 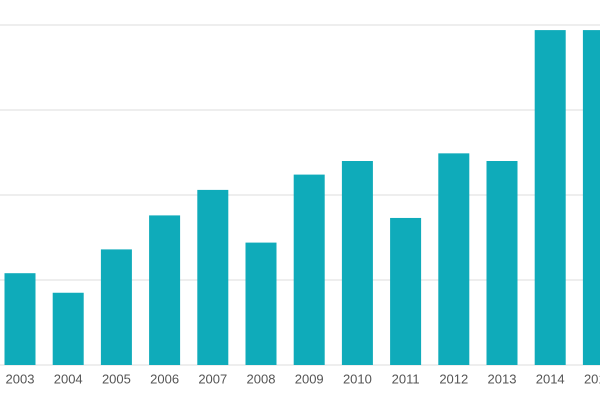 What do you see at coordinates (502, 378) in the screenshot?
I see `x-tick-label: 2013` at bounding box center [502, 378].